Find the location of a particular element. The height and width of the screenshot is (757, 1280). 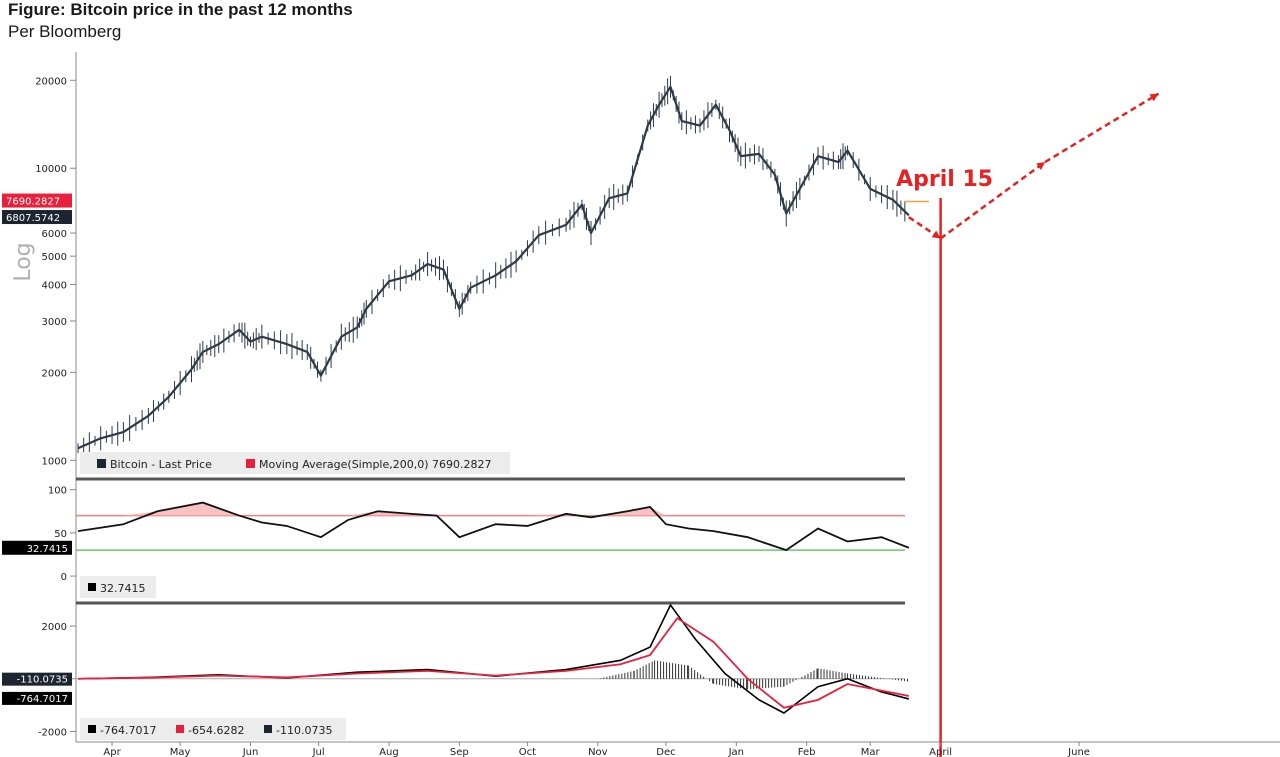

rsi-legend-box is located at coordinates (118, 587).